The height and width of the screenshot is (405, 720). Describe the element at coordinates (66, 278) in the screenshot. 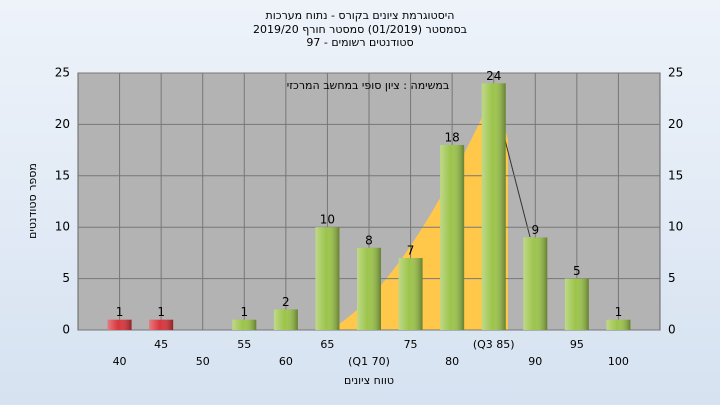

I see `y-tick-label: 5` at that location.